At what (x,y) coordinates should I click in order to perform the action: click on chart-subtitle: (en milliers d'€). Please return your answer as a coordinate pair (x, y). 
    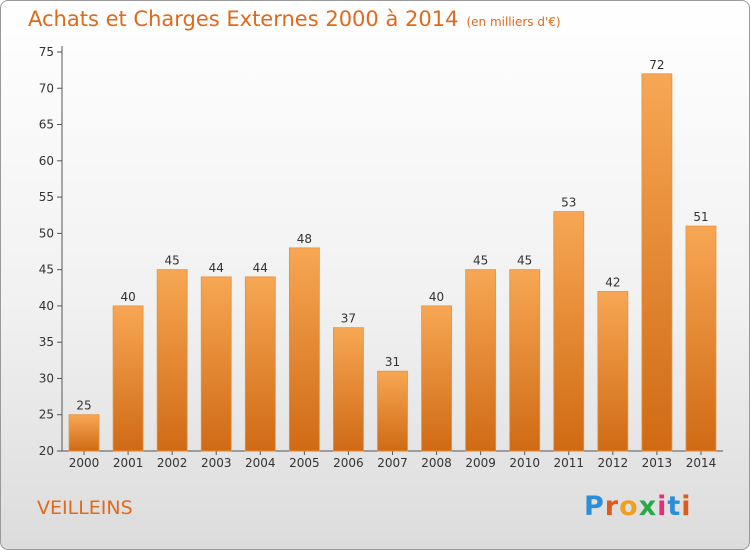
    Looking at the image, I should click on (513, 22).